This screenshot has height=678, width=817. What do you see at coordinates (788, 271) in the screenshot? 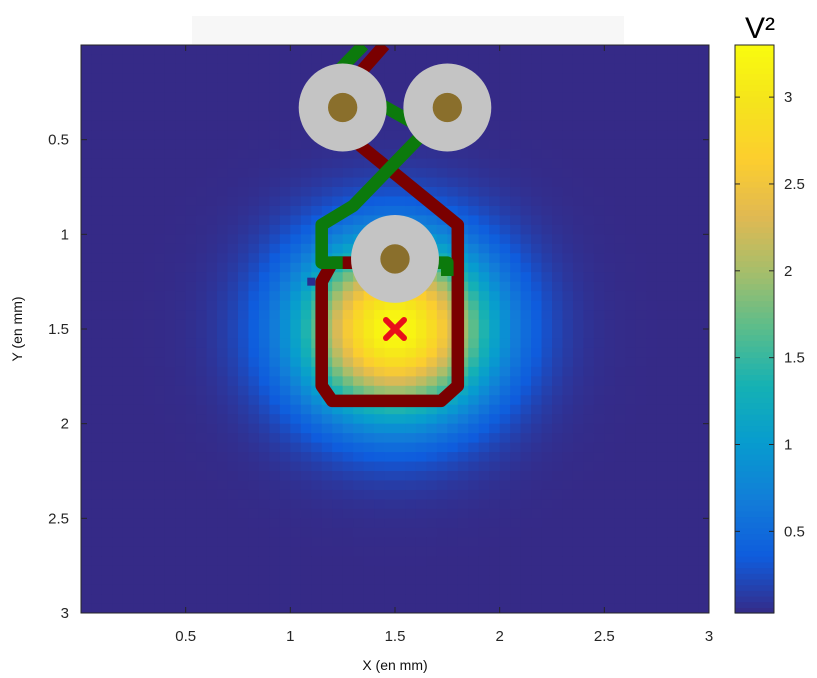
I see `colorbar-tick-label: 2` at bounding box center [788, 271].